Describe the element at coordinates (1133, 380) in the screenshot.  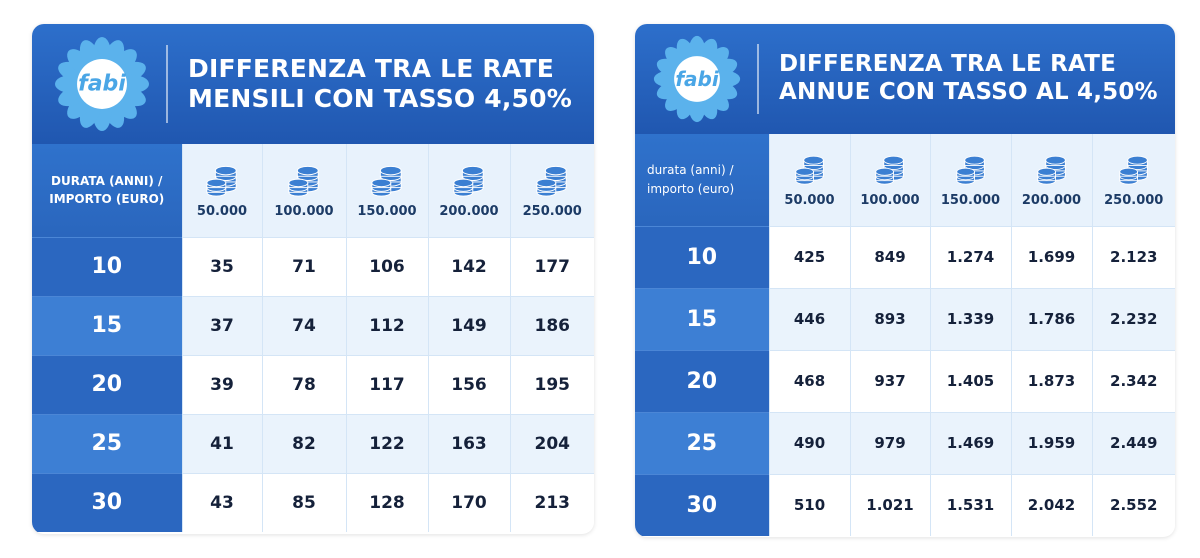
I see `value-cell: 2.342` at that location.